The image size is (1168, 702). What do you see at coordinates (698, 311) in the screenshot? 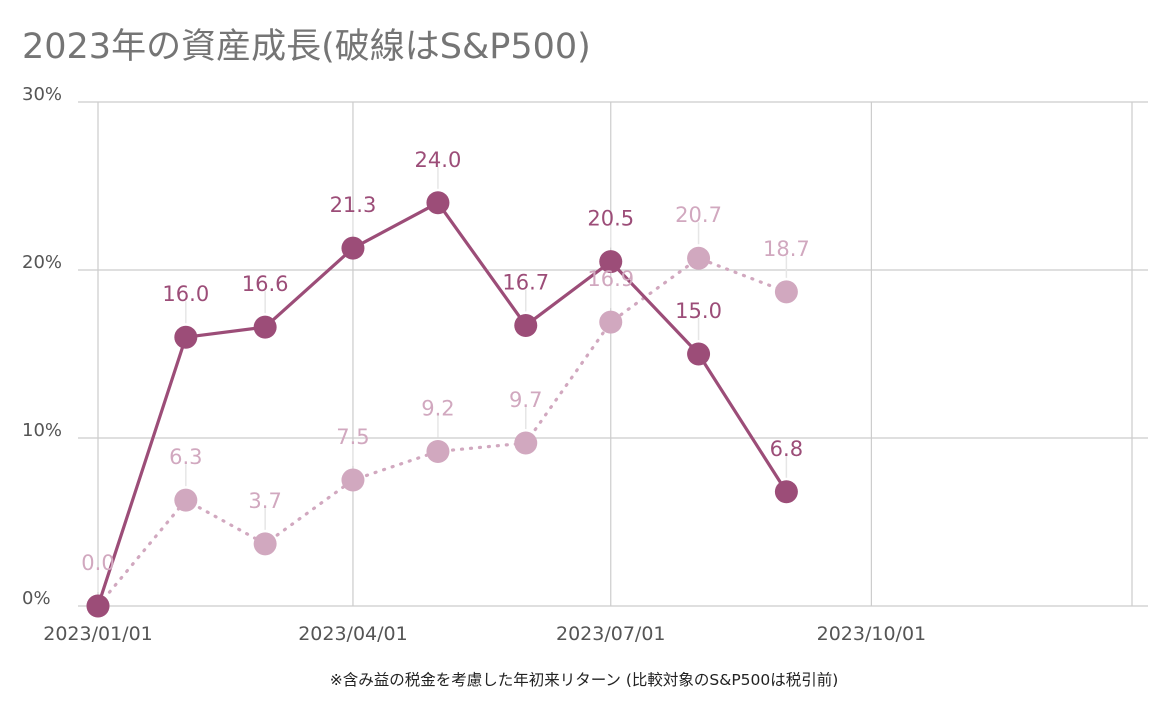
I see `solid-series-data-label: 15.0` at bounding box center [698, 311].